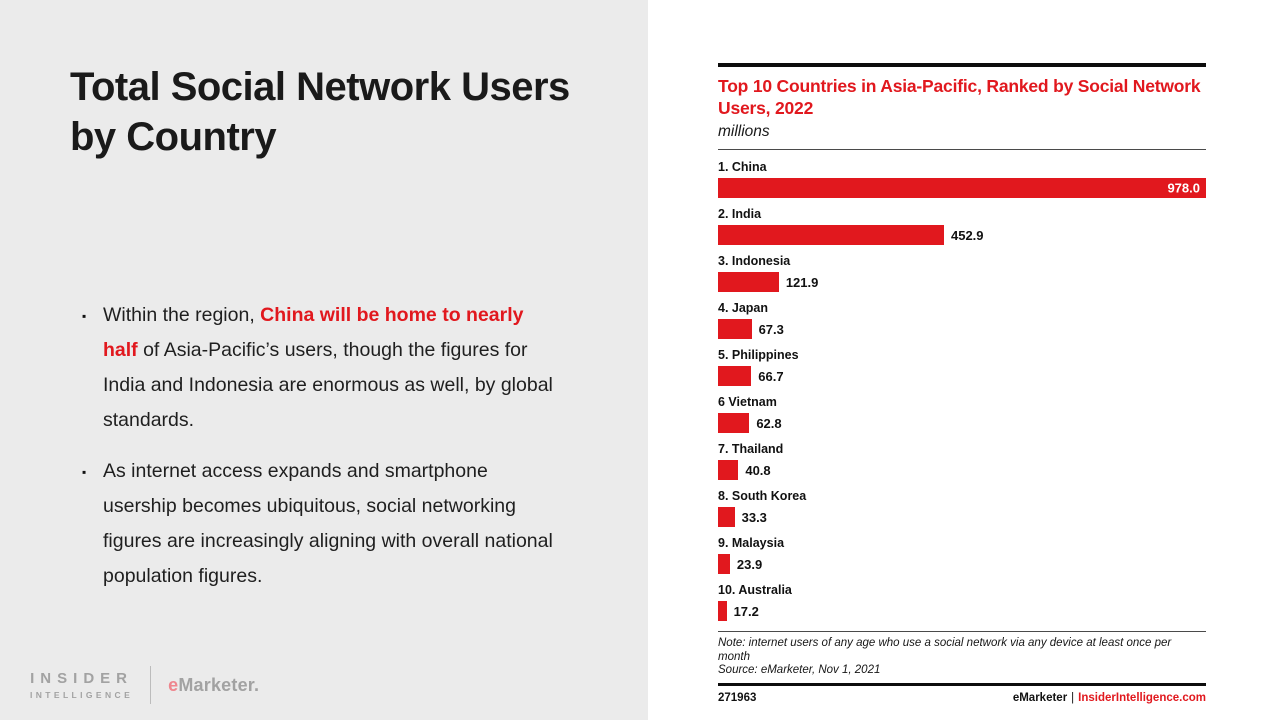 This screenshot has height=720, width=1280. Describe the element at coordinates (751, 543) in the screenshot. I see `bar-category-label: 9. Malaysia` at that location.